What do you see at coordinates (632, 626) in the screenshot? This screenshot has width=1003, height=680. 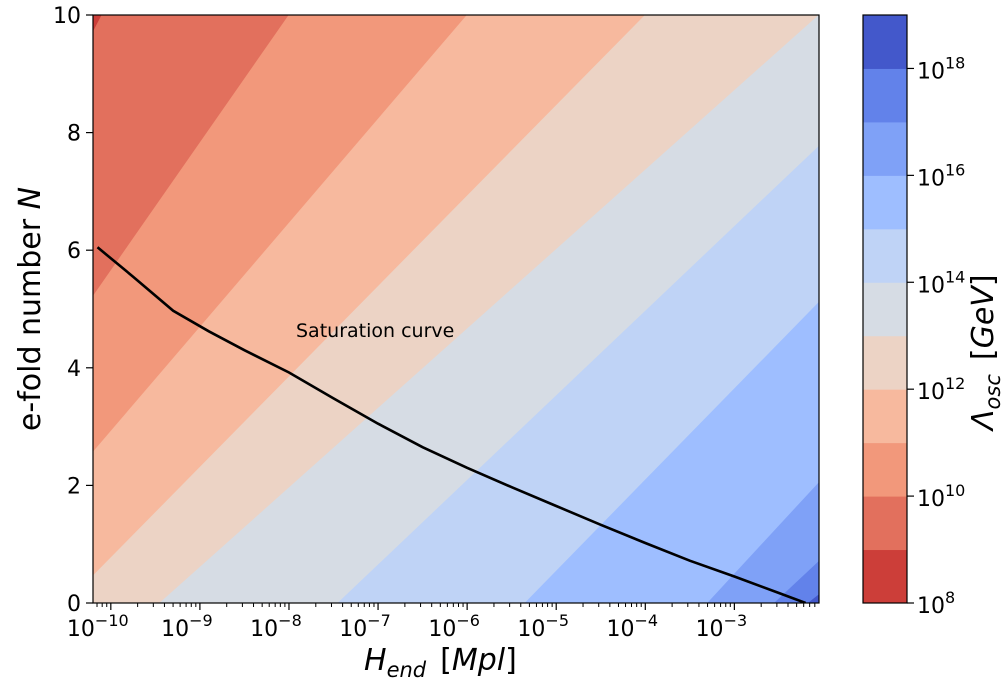 I see `x-tick-label: 10⁻⁴` at bounding box center [632, 626].